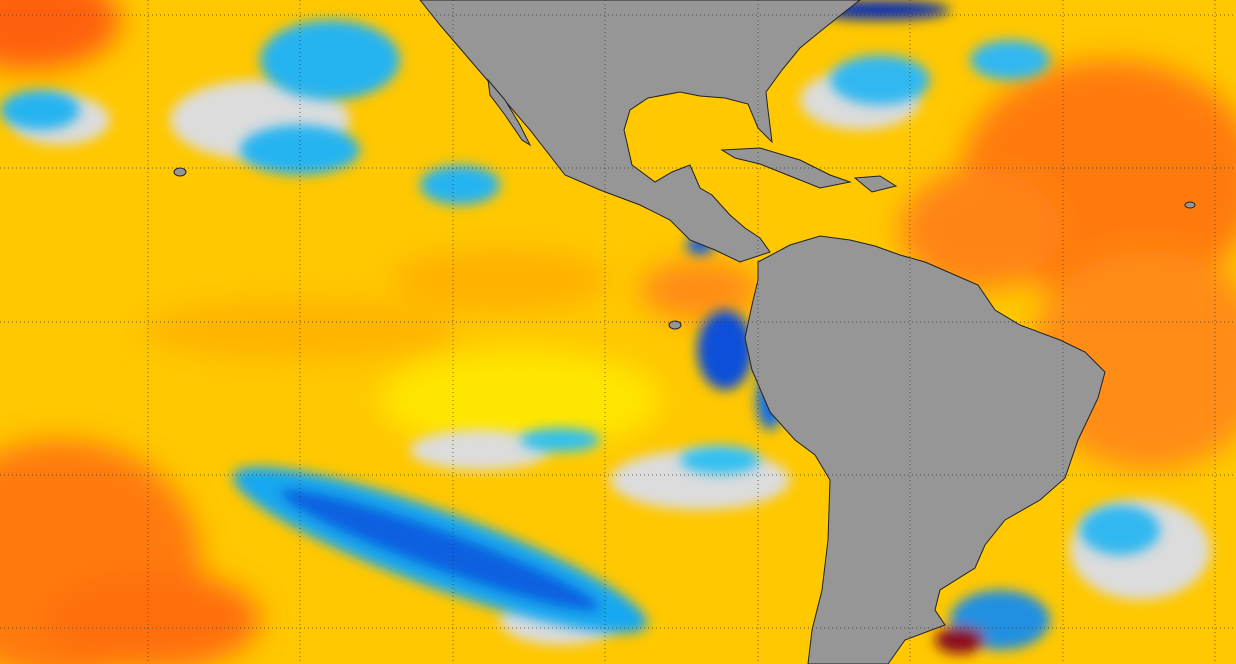  What do you see at coordinates (509, 112) in the screenshot?
I see `baja-california` at bounding box center [509, 112].